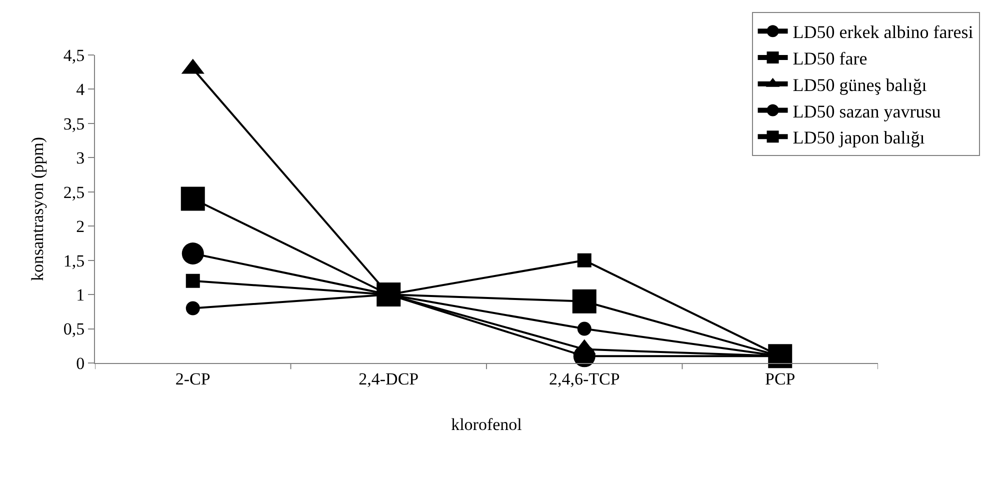 The image size is (992, 492). Describe the element at coordinates (74, 55) in the screenshot. I see `y-tick-label: 4,5` at that location.